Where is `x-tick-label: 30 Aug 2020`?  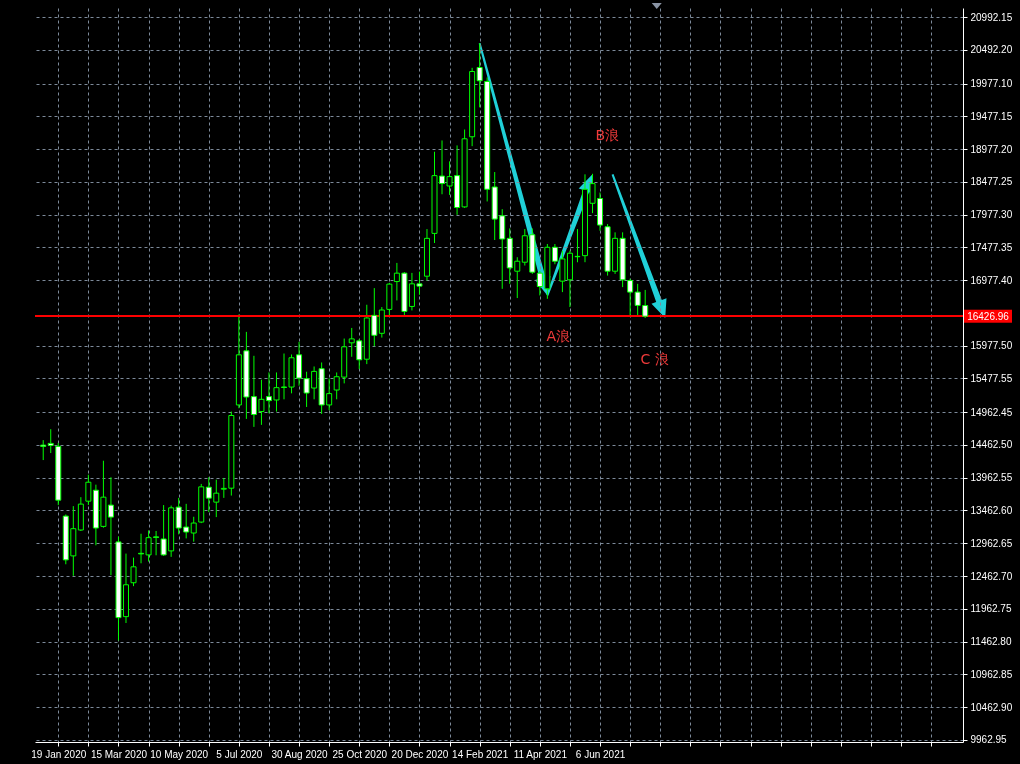
x-tick-label: 30 Aug 2020 is located at coordinates (300, 754).